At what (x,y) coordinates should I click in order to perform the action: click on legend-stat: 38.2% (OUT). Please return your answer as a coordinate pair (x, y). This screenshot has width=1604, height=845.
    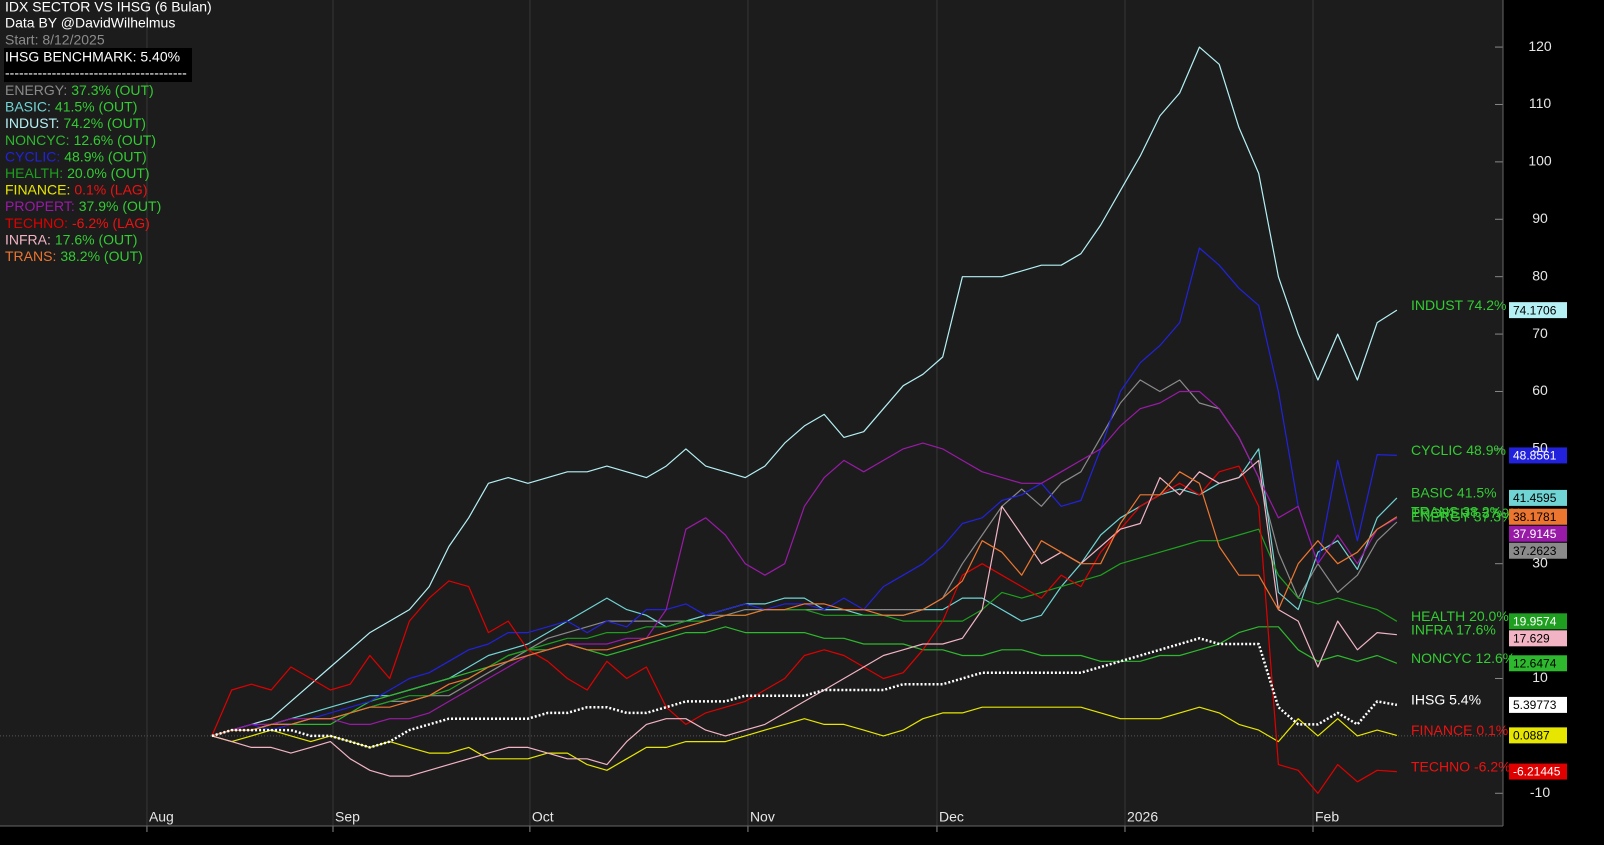
    Looking at the image, I should click on (101, 256).